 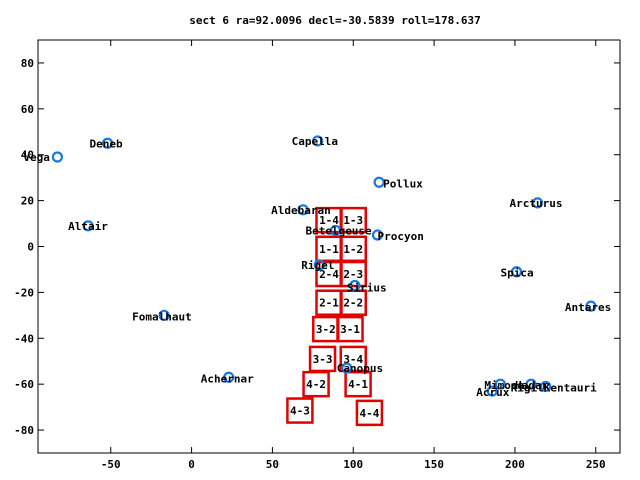 What do you see at coordinates (326, 329) in the screenshot?
I see `sector-label-3-2: 3-2` at bounding box center [326, 329].